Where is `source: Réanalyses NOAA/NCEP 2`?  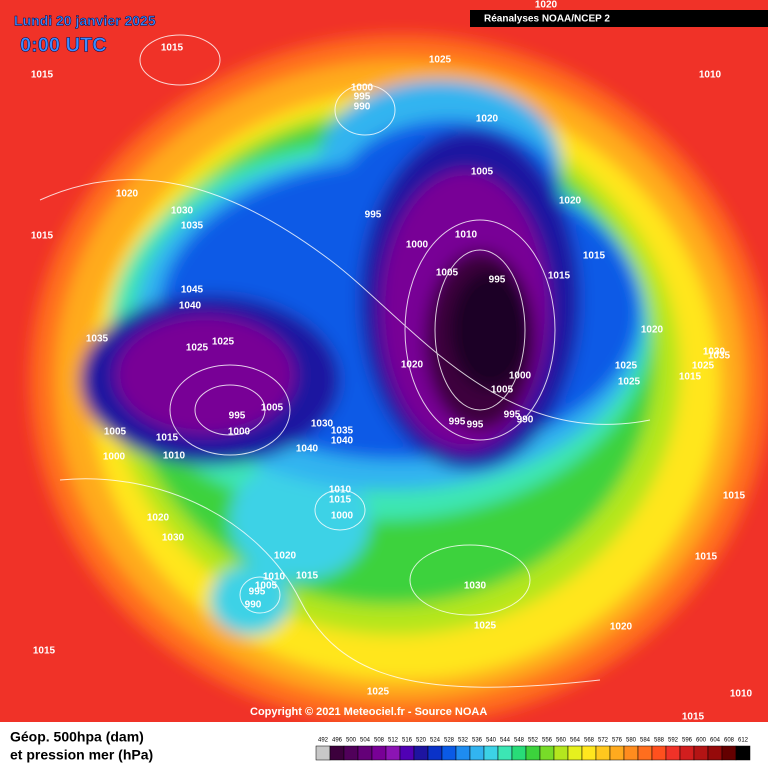 source: Réanalyses NOAA/NCEP 2 is located at coordinates (547, 19).